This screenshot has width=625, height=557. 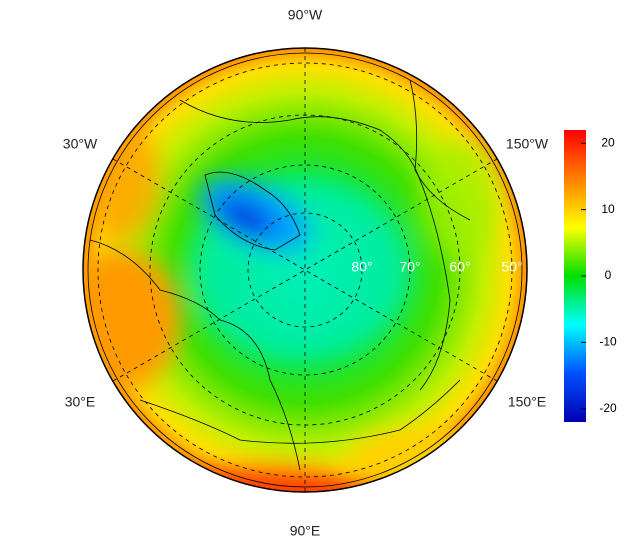 I want to click on colorbar-tick-label: -20, so click(x=608, y=408).